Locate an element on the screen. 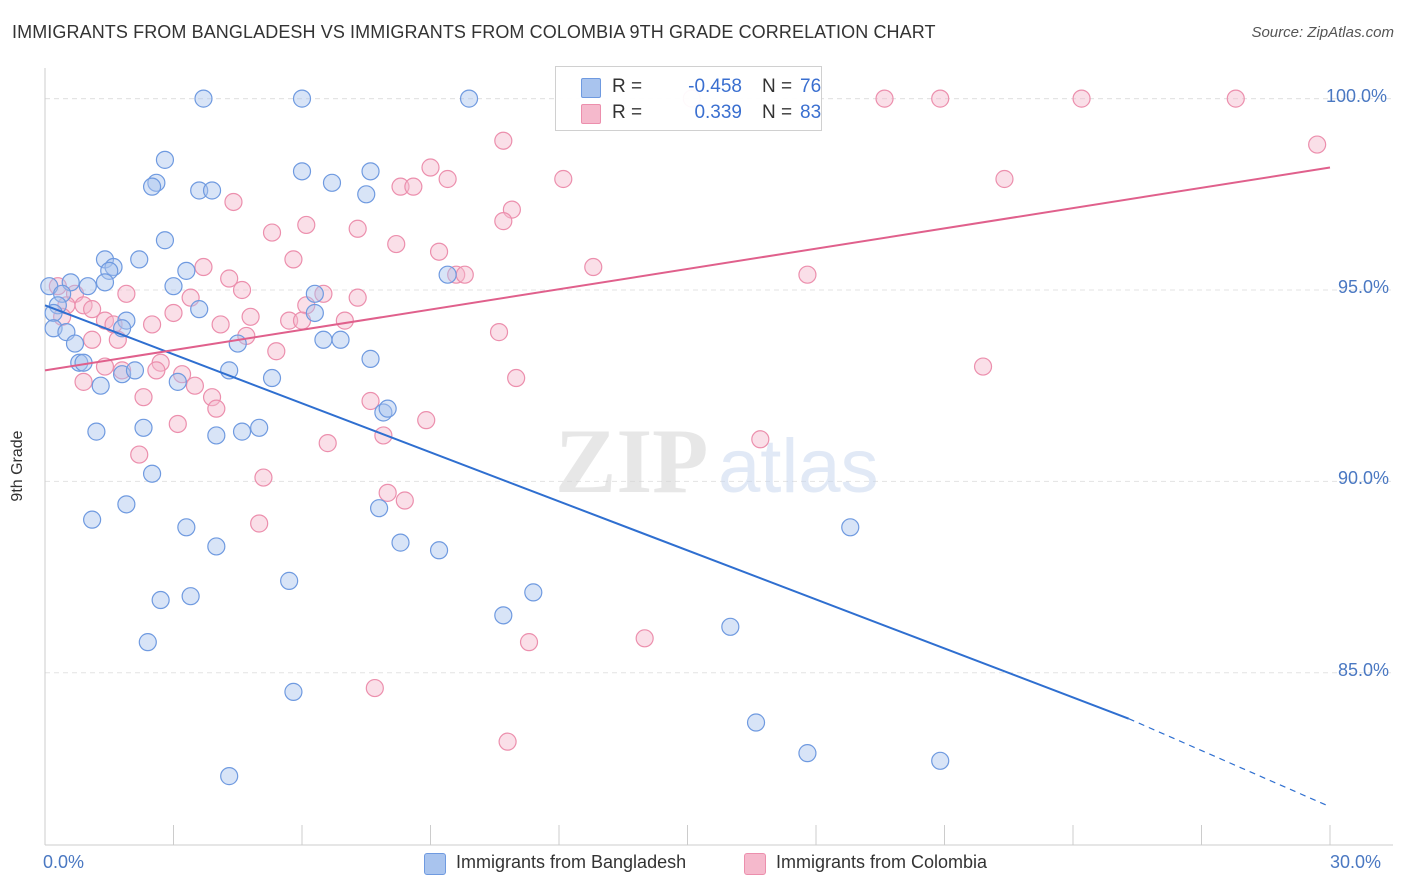 The height and width of the screenshot is (892, 1406). bangladesh-trend-extension is located at coordinates (1229, 763).